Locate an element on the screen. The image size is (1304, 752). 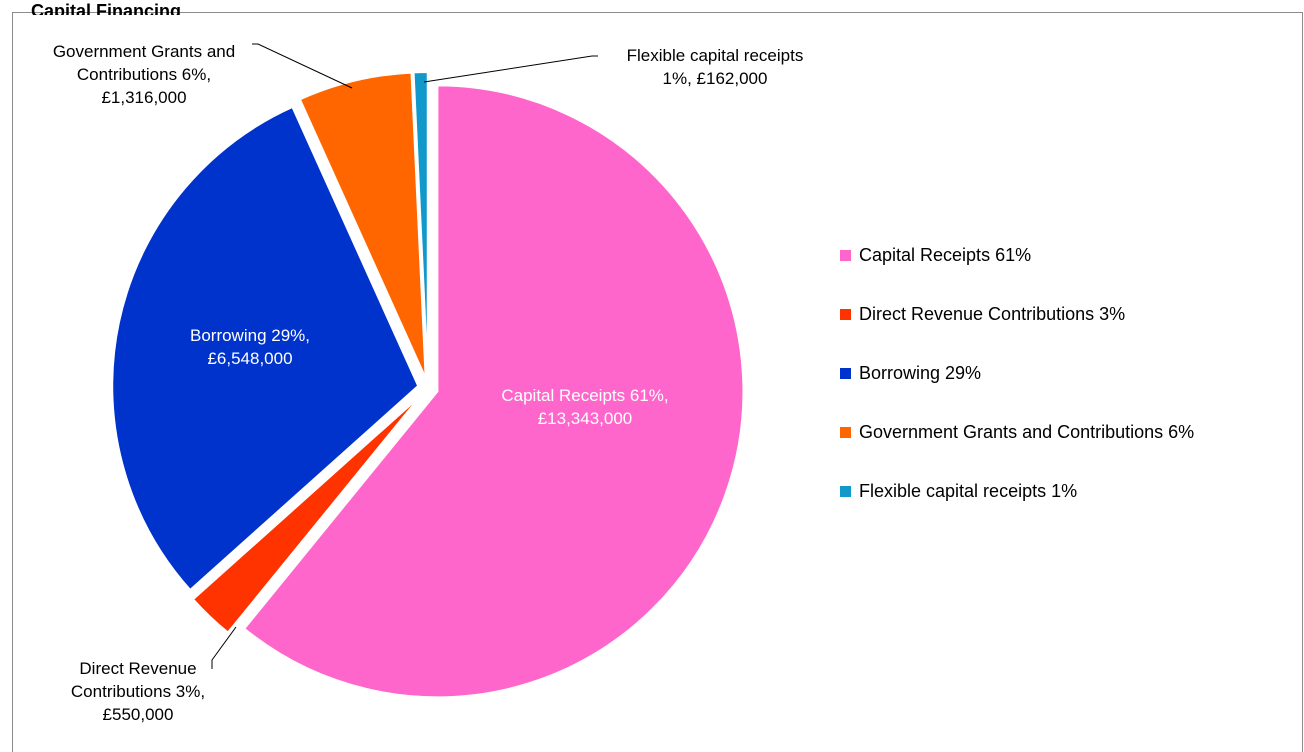
legend-item-flexible-capital-receipts: Flexible capital receipts 1% is located at coordinates (1070, 491).